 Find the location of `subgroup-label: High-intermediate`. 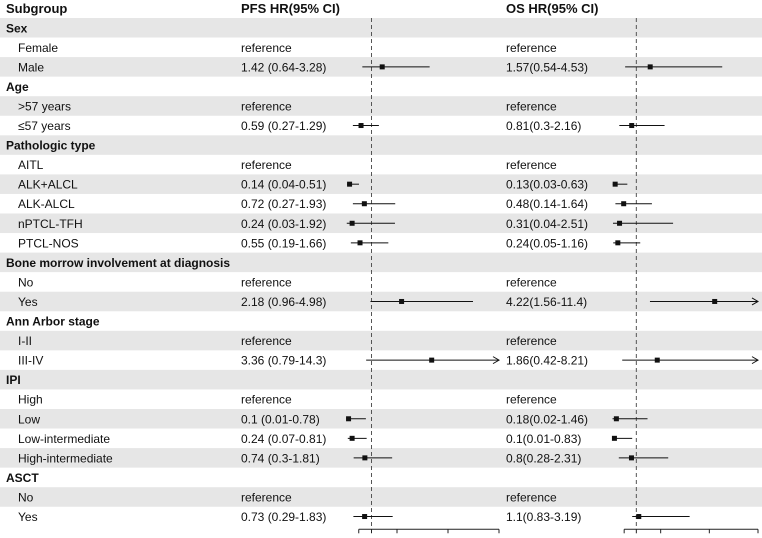

subgroup-label: High-intermediate is located at coordinates (65, 458).